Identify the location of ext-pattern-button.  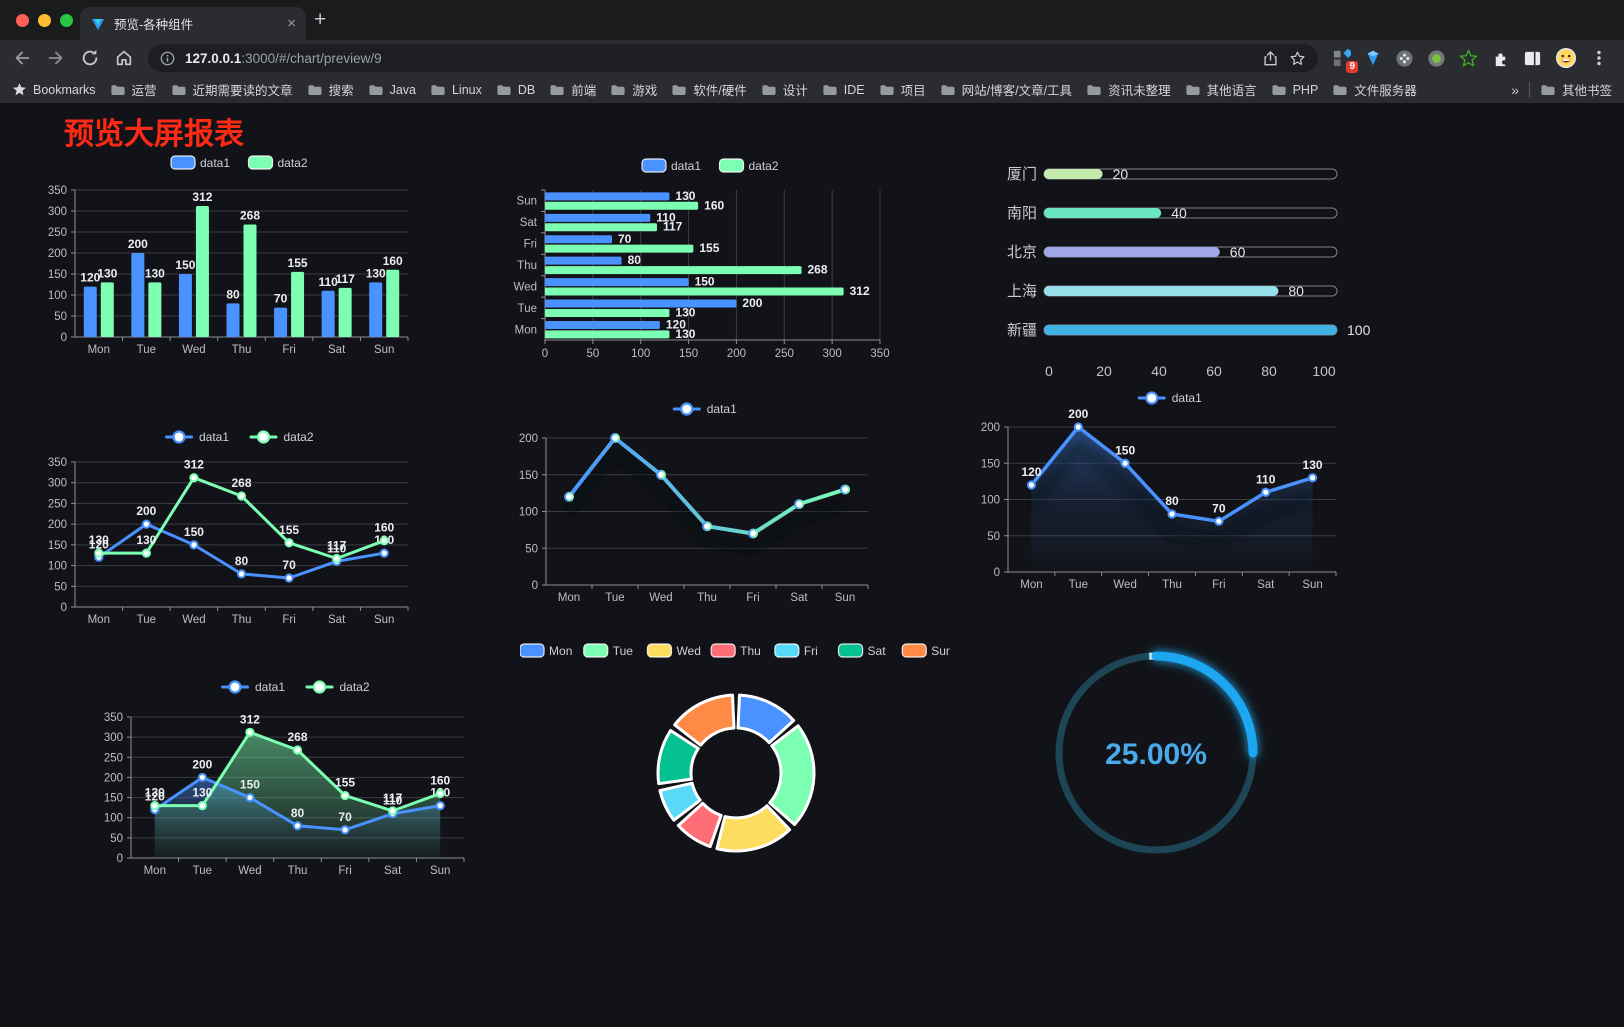
(1404, 58).